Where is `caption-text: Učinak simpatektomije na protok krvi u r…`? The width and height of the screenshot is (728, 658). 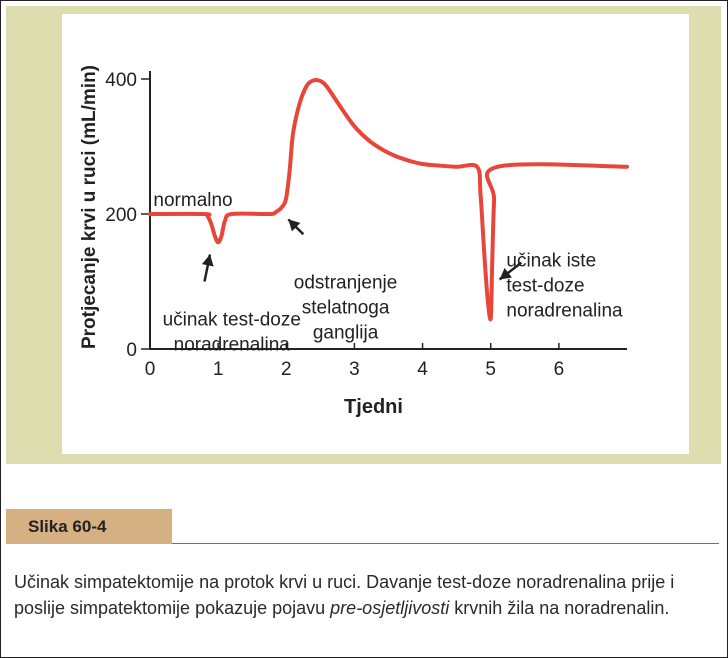
caption-text: Učinak simpatektomije na protok krvi u r… is located at coordinates (368, 595).